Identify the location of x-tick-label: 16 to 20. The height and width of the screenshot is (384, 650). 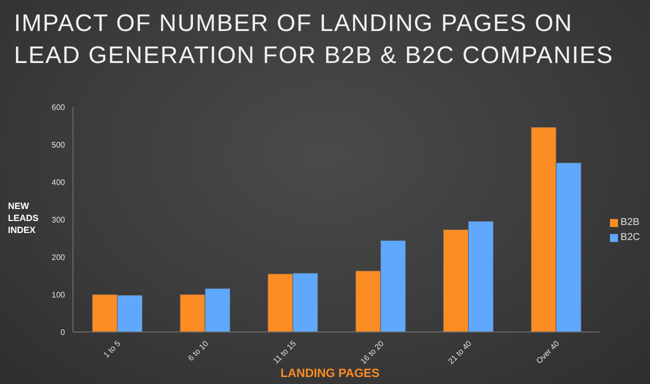
(372, 352).